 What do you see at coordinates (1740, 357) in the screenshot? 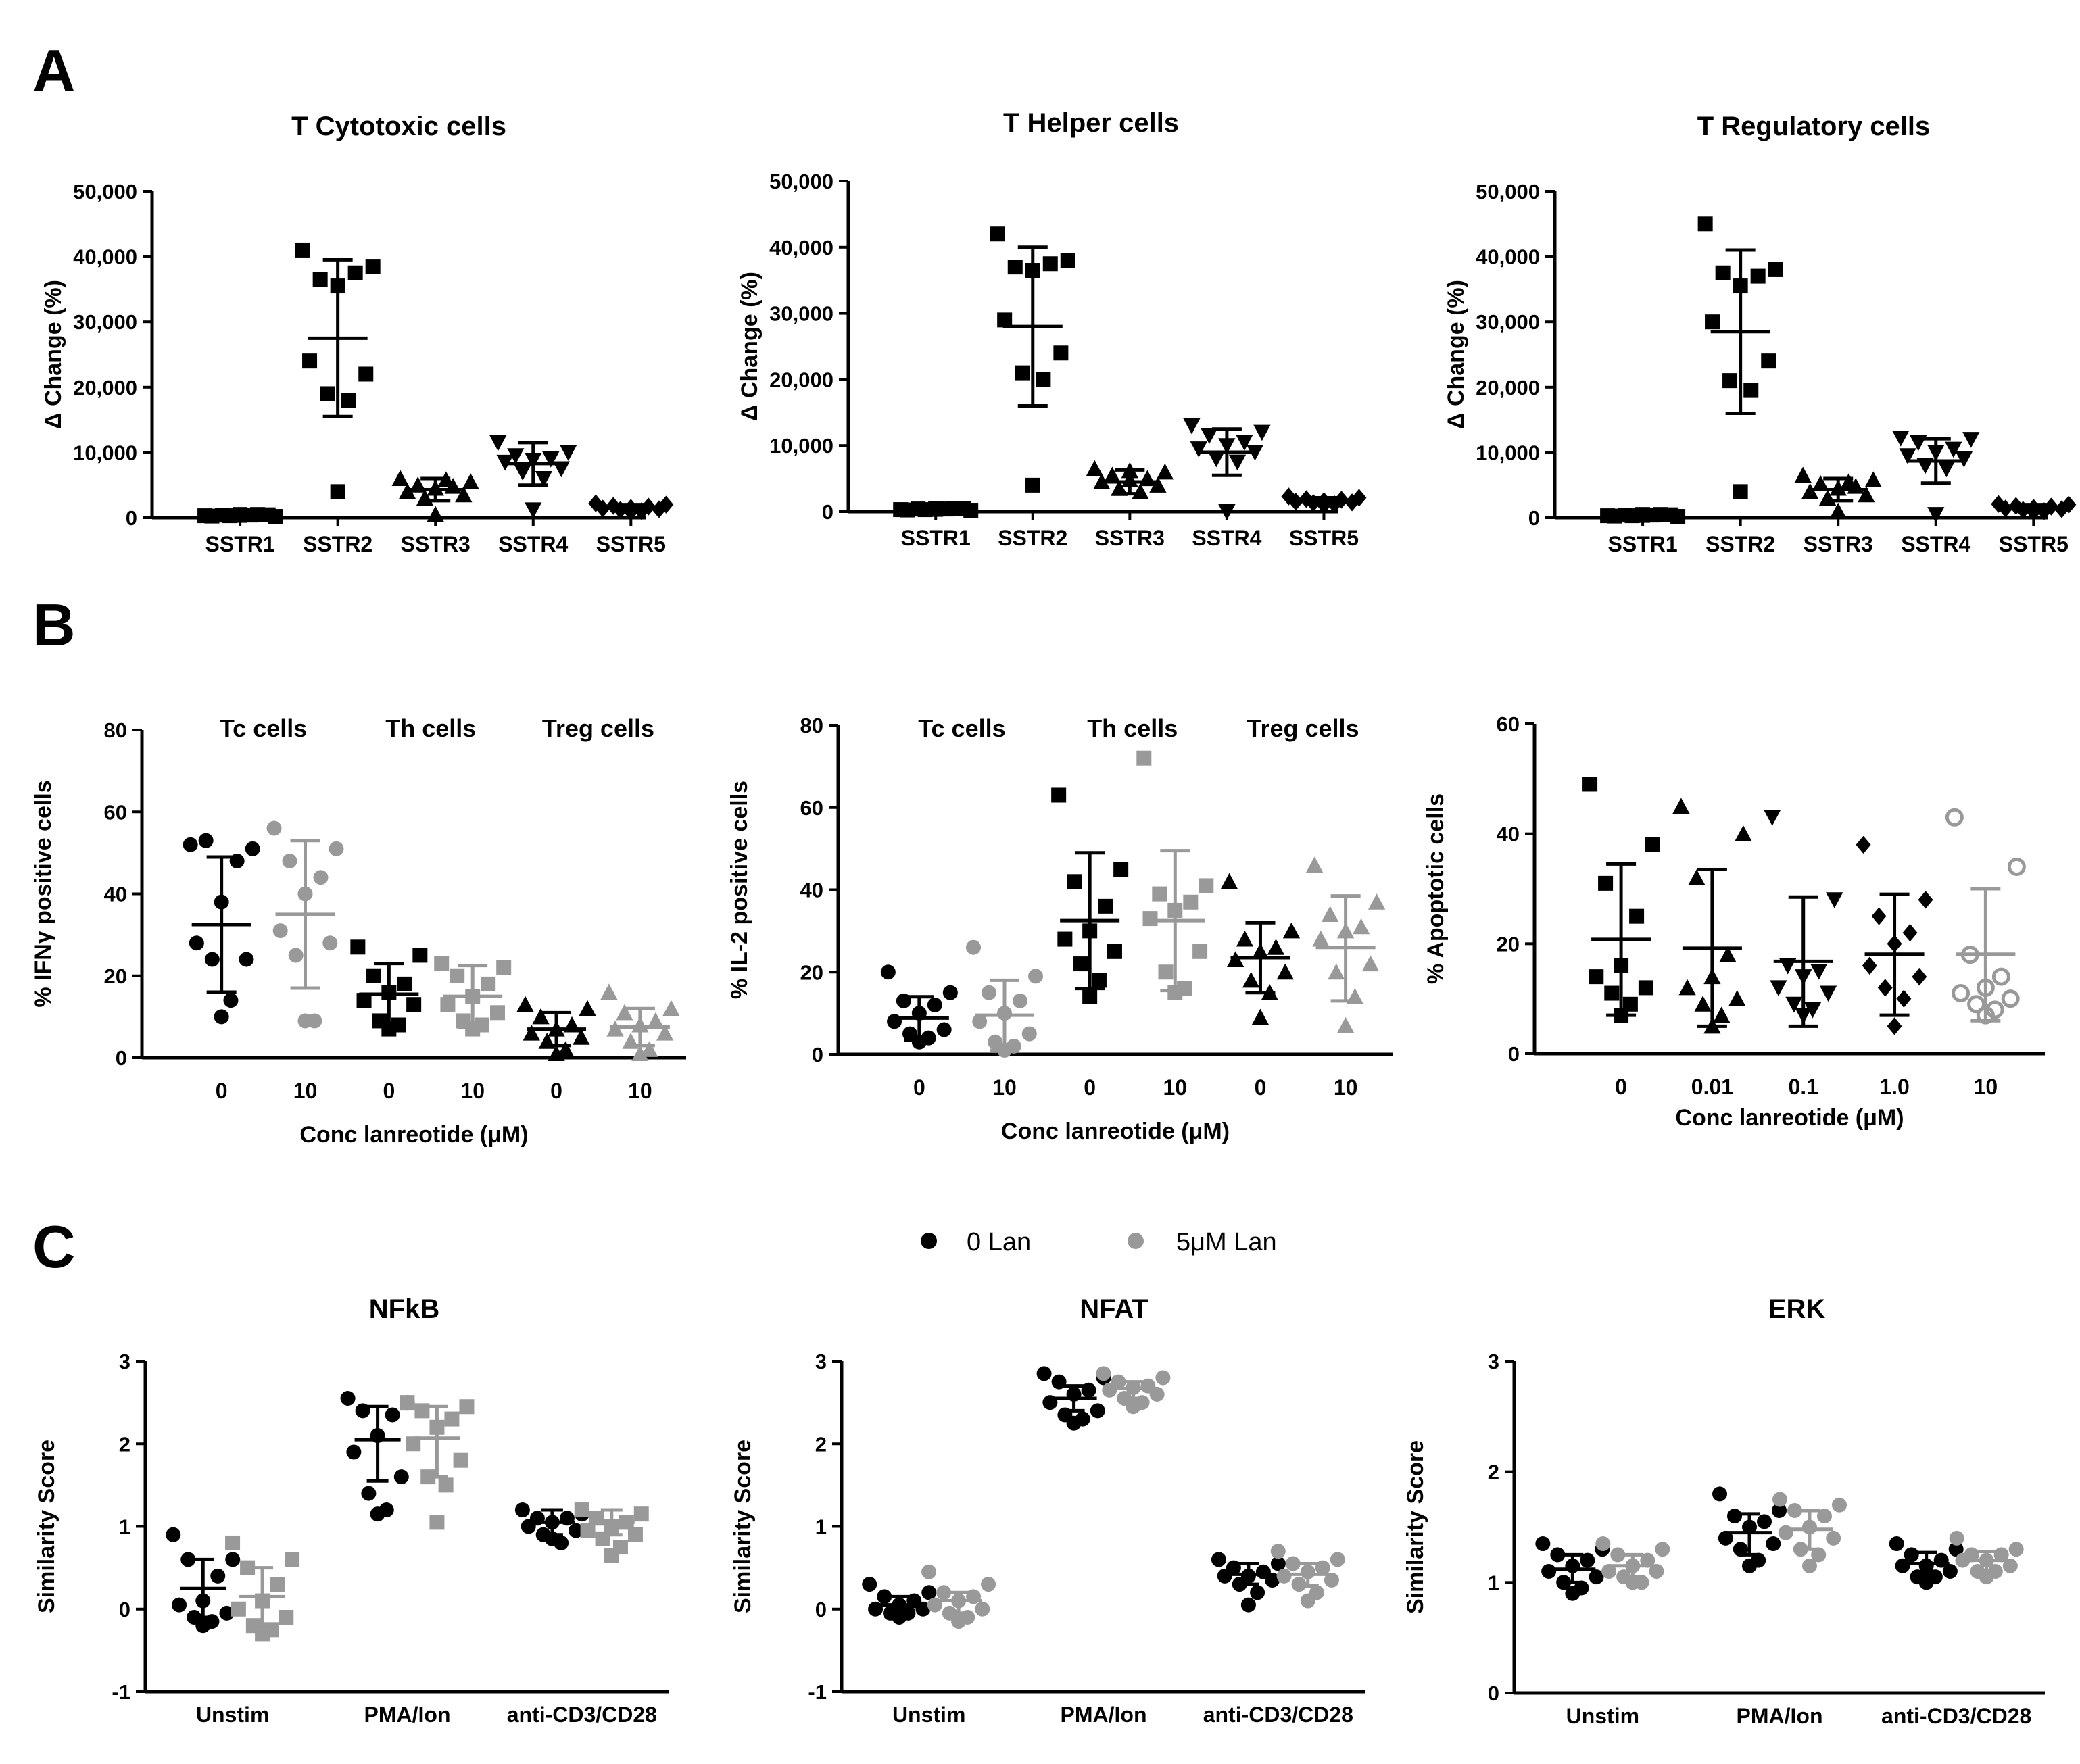
I see `series-sstr2` at bounding box center [1740, 357].